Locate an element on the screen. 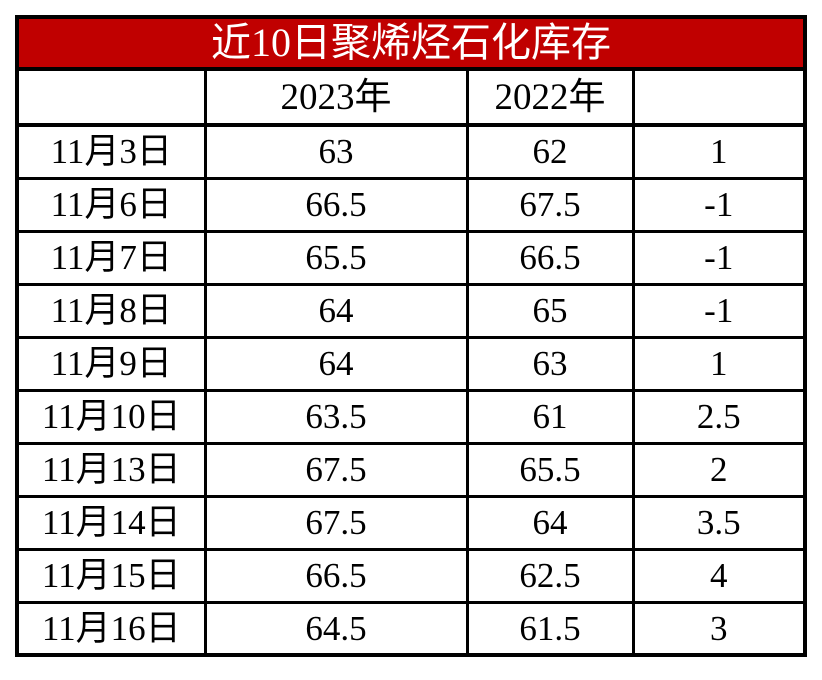 The image size is (822, 680). column-header-2022: 2022年 is located at coordinates (550, 97).